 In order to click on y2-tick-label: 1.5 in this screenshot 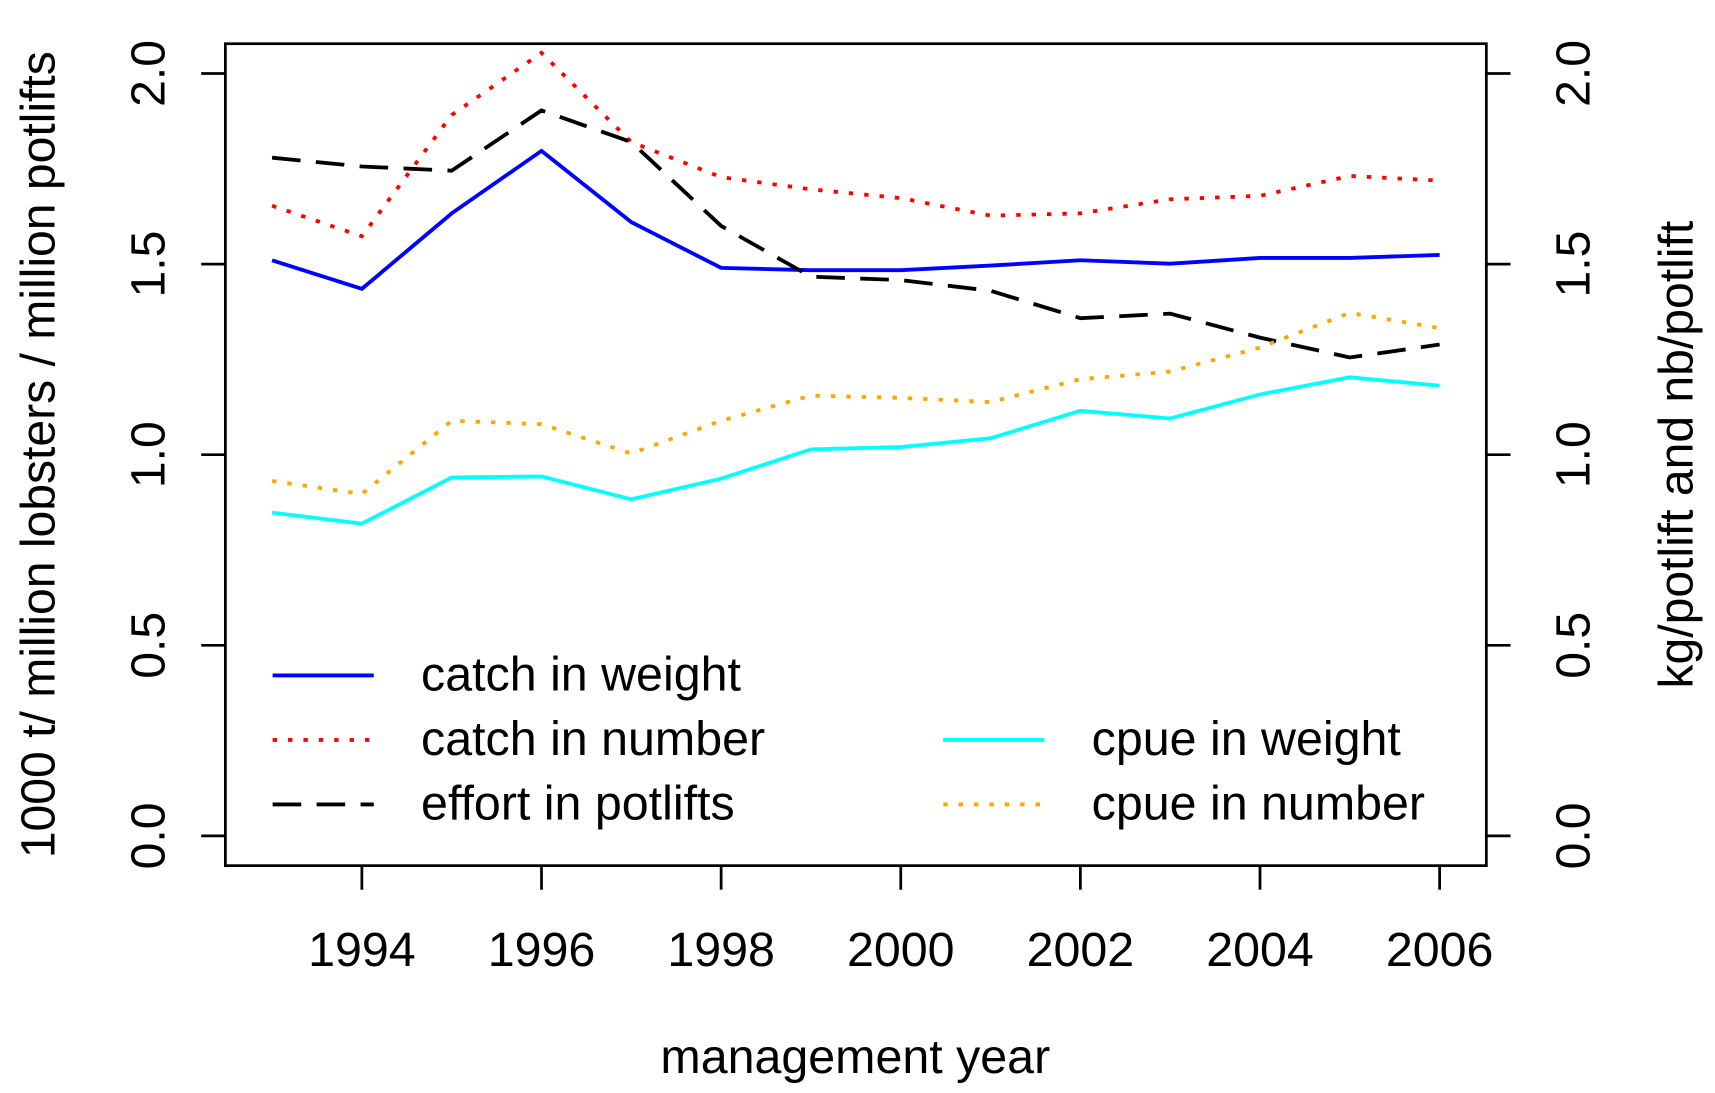, I will do `click(1573, 264)`.